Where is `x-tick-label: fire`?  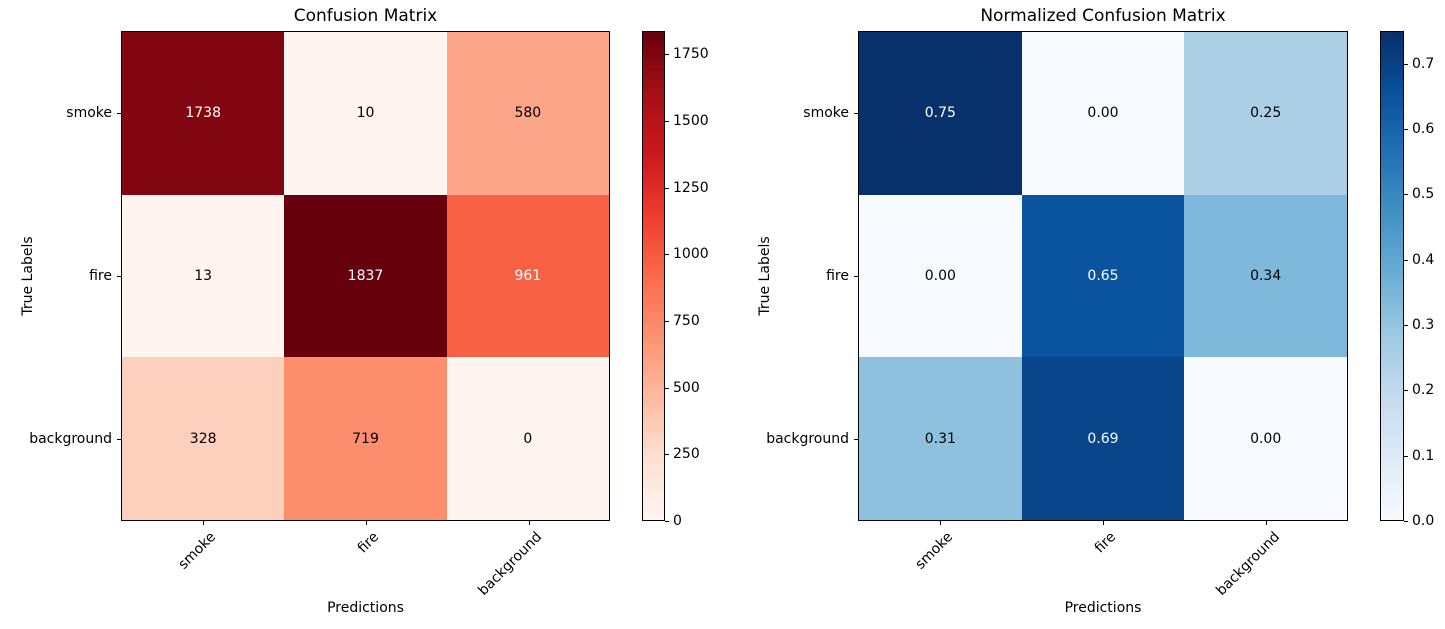 x-tick-label: fire is located at coordinates (1105, 543).